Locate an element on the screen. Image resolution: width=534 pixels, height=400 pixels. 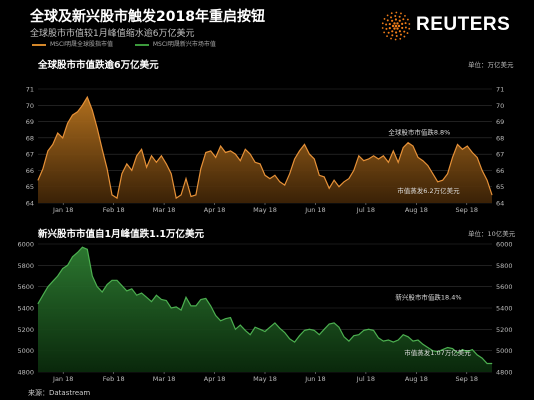
x-tick-label: Aug 18 is located at coordinates (416, 210).